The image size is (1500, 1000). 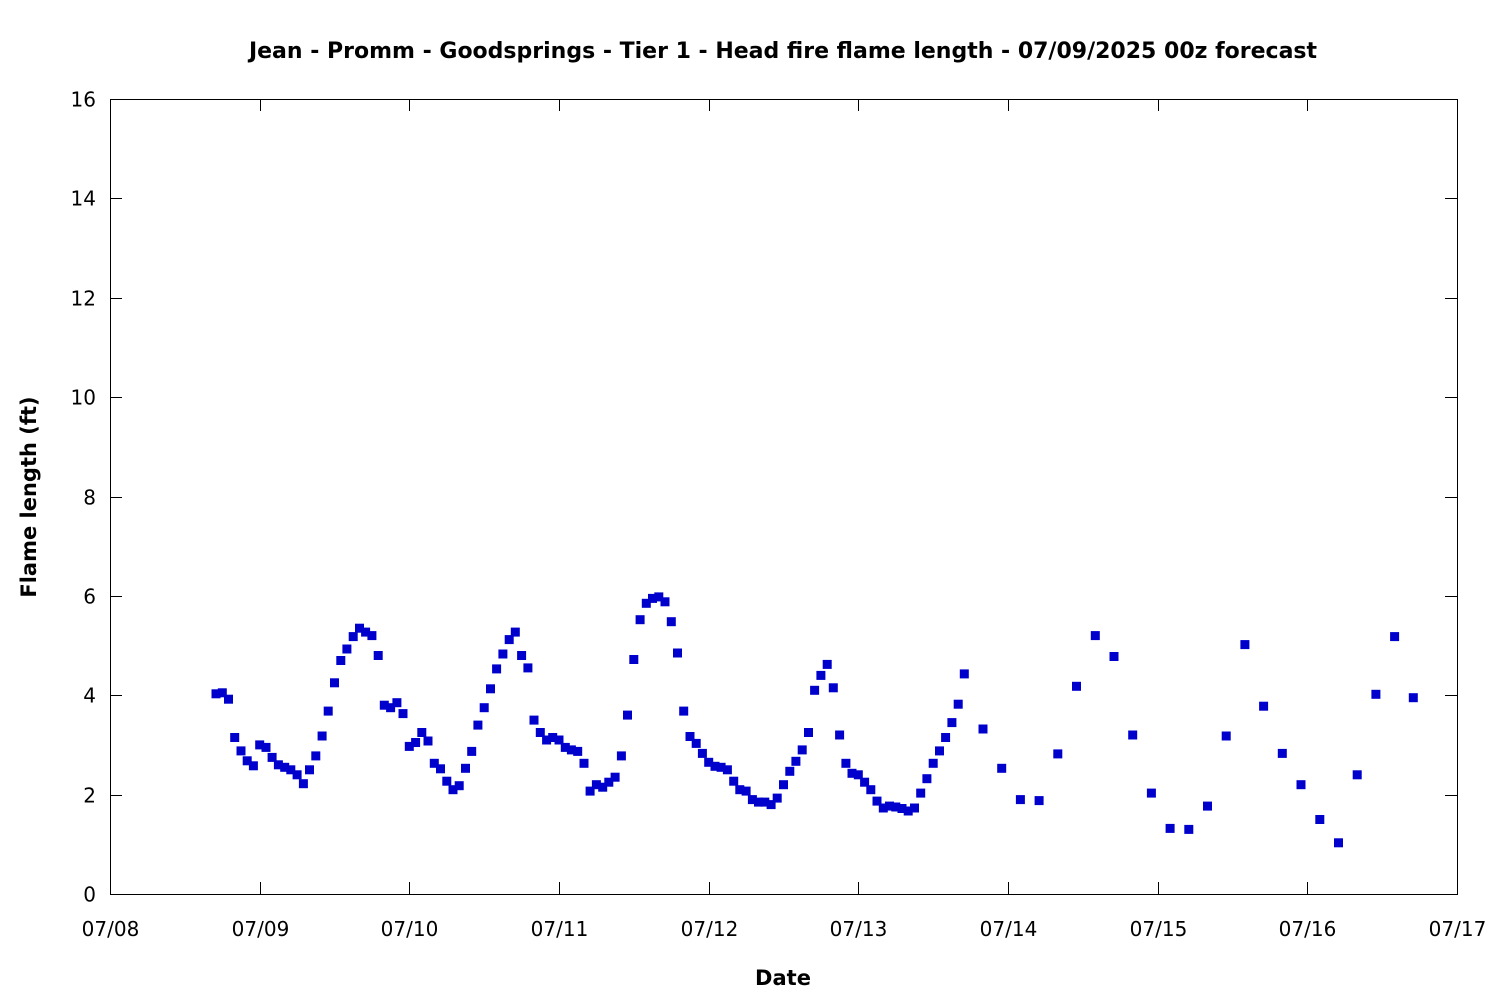 I want to click on x-tick-label: 07/14, so click(x=1009, y=929).